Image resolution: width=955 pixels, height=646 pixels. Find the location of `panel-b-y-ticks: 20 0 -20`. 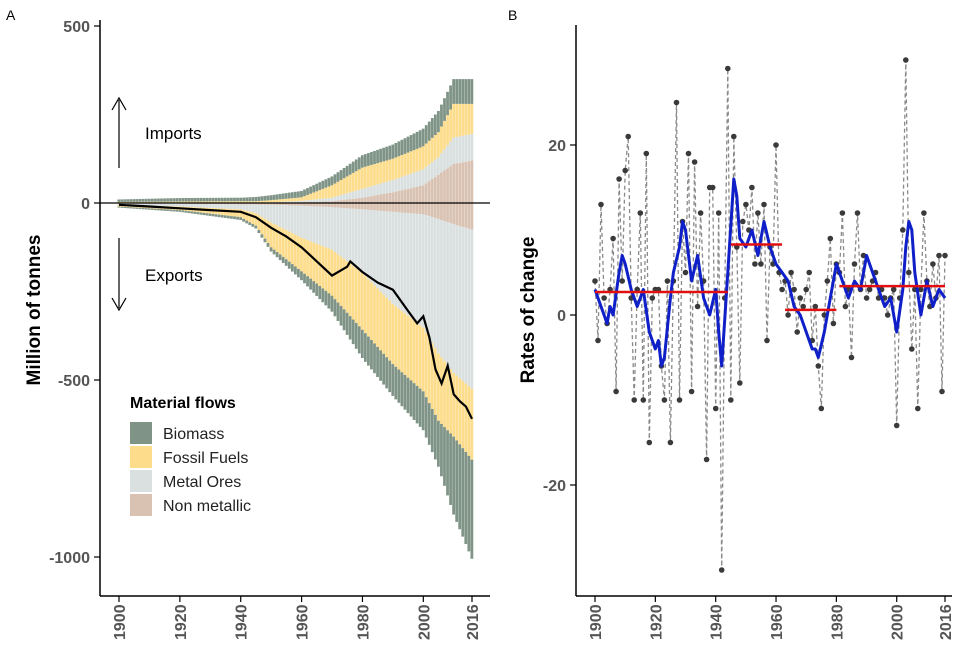

panel-b-y-ticks: 20 0 -20 is located at coordinates (559, 316).